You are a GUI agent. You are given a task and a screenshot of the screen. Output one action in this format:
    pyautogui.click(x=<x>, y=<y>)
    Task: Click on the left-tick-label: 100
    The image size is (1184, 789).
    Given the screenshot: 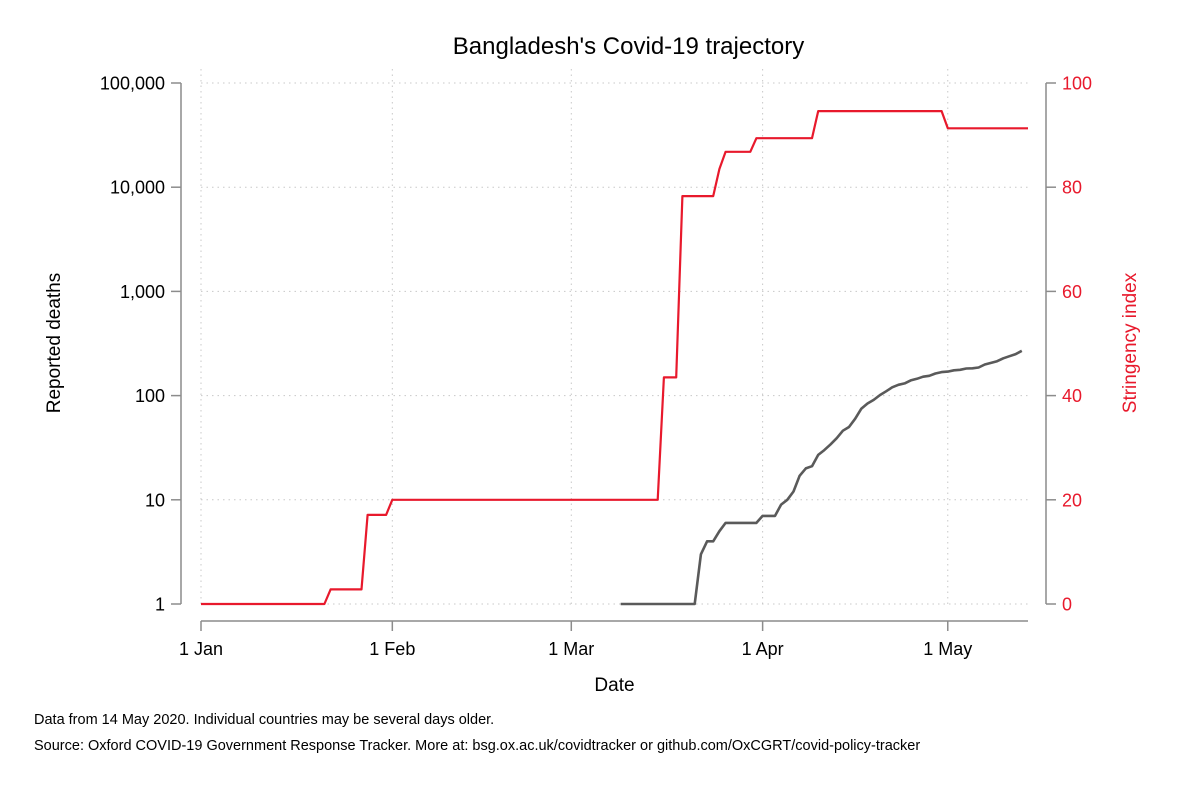 What is the action you would take?
    pyautogui.click(x=150, y=396)
    